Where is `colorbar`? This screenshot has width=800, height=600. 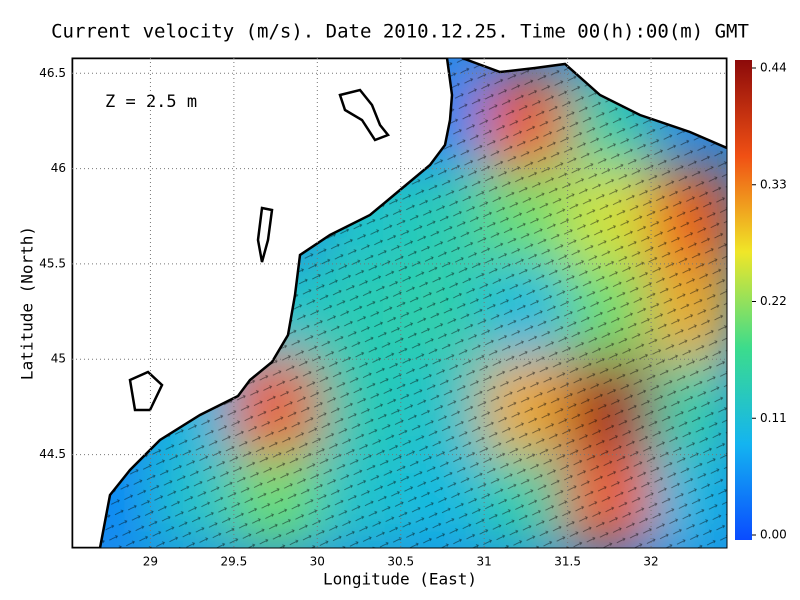
colorbar is located at coordinates (743, 300).